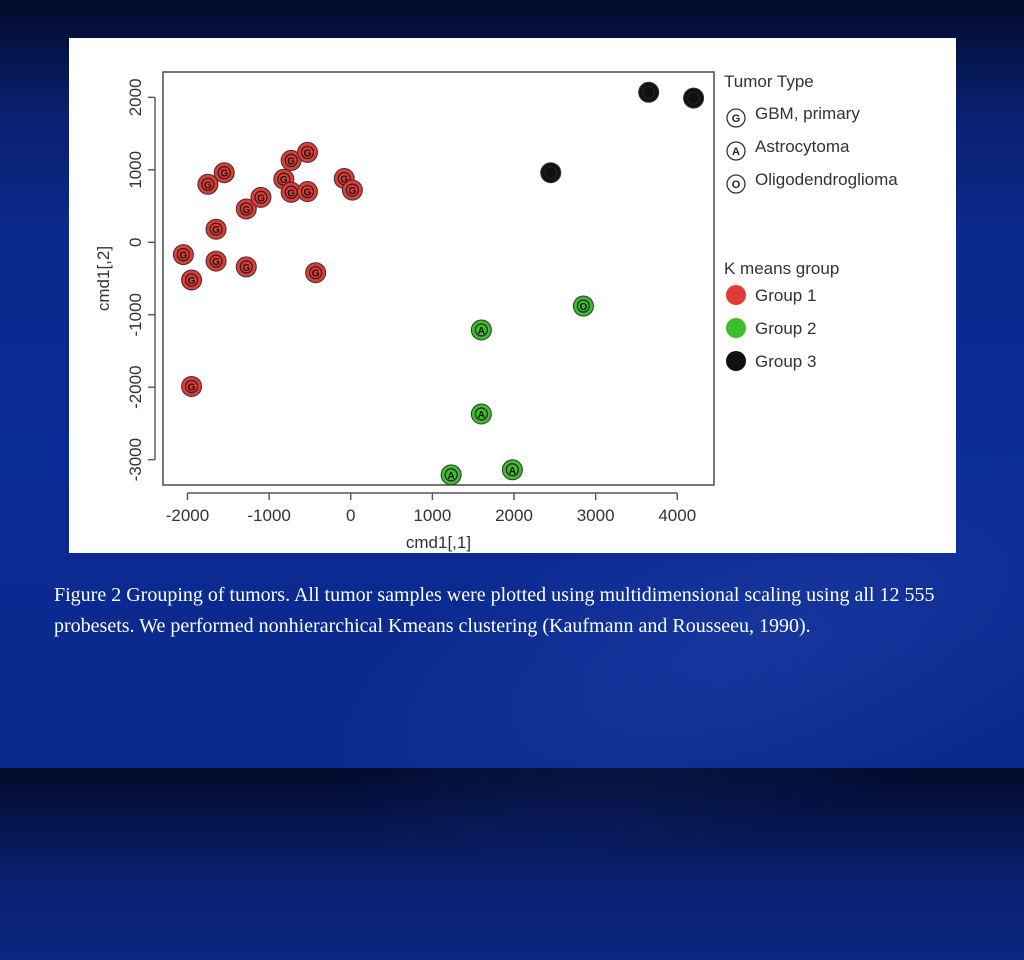 The width and height of the screenshot is (1024, 960). What do you see at coordinates (785, 295) in the screenshot?
I see `legend-group-label: Group 1` at bounding box center [785, 295].